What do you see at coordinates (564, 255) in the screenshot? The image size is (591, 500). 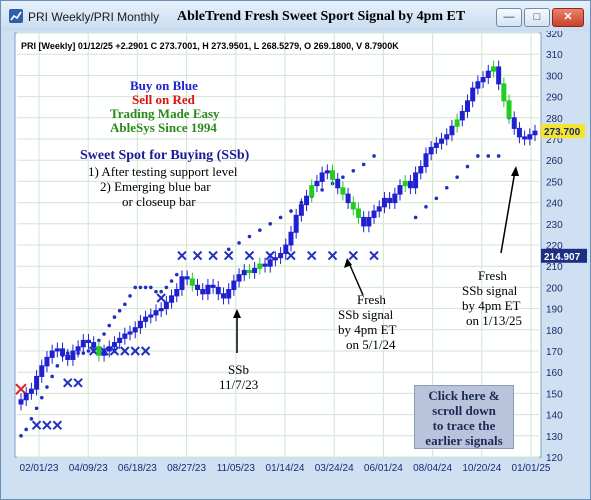 I see `level-price-box` at bounding box center [564, 255].